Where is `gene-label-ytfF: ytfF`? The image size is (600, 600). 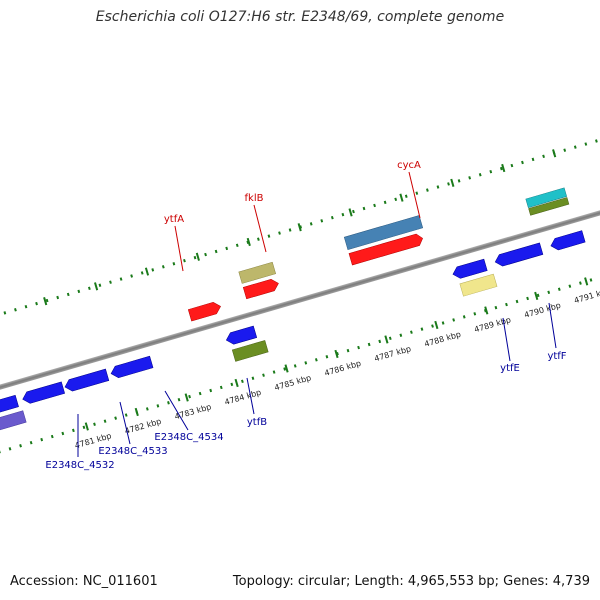
gene-label-ytfF: ytfF is located at coordinates (556, 356).